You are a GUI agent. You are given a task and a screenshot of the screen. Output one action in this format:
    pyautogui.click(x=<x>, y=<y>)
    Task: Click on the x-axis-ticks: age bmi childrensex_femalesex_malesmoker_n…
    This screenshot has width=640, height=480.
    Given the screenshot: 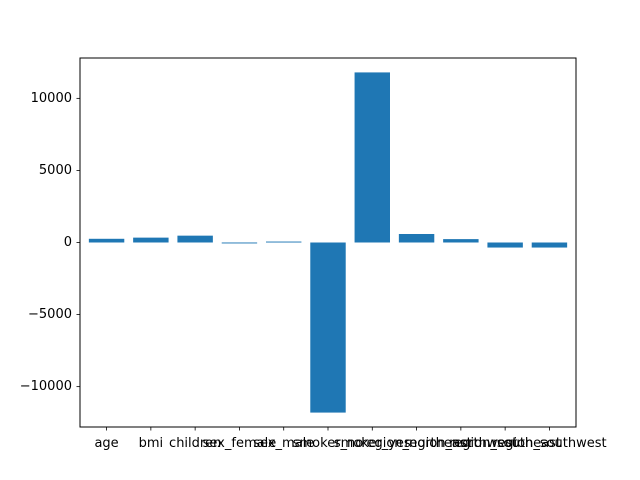 What is the action you would take?
    pyautogui.click(x=350, y=439)
    